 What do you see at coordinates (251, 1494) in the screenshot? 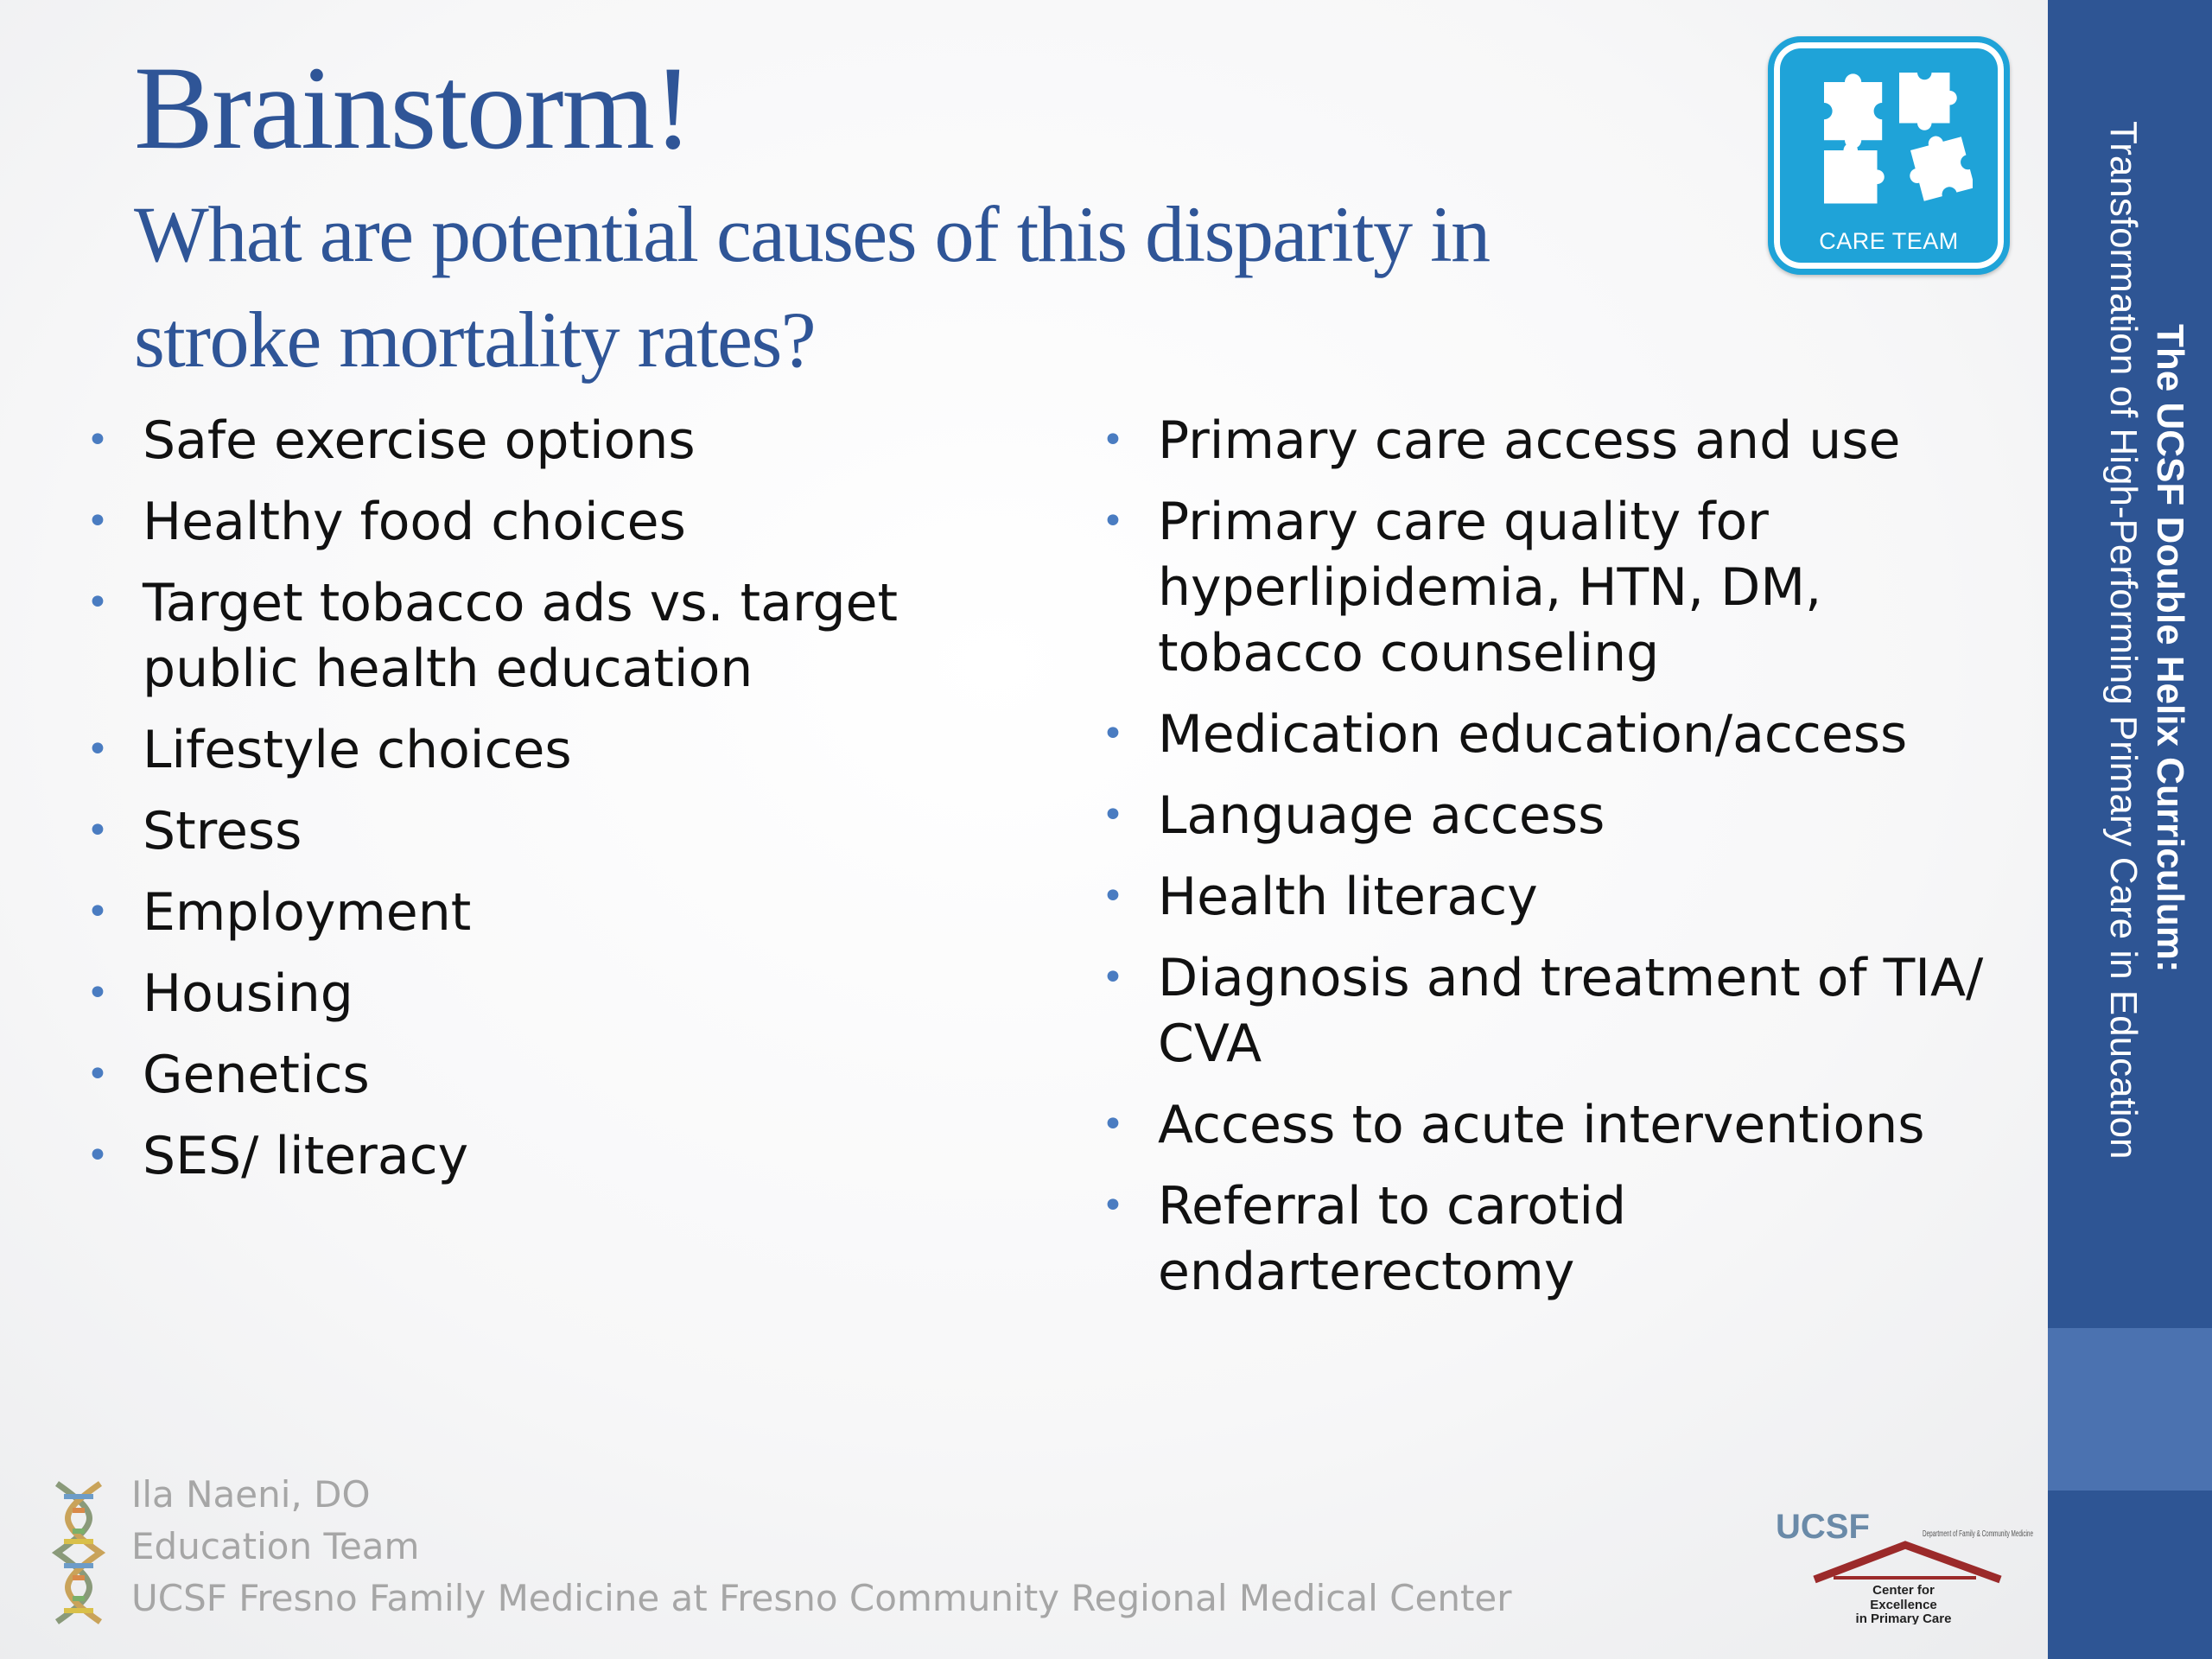
I see `presenter-name: Ila Naeni, DO` at bounding box center [251, 1494].